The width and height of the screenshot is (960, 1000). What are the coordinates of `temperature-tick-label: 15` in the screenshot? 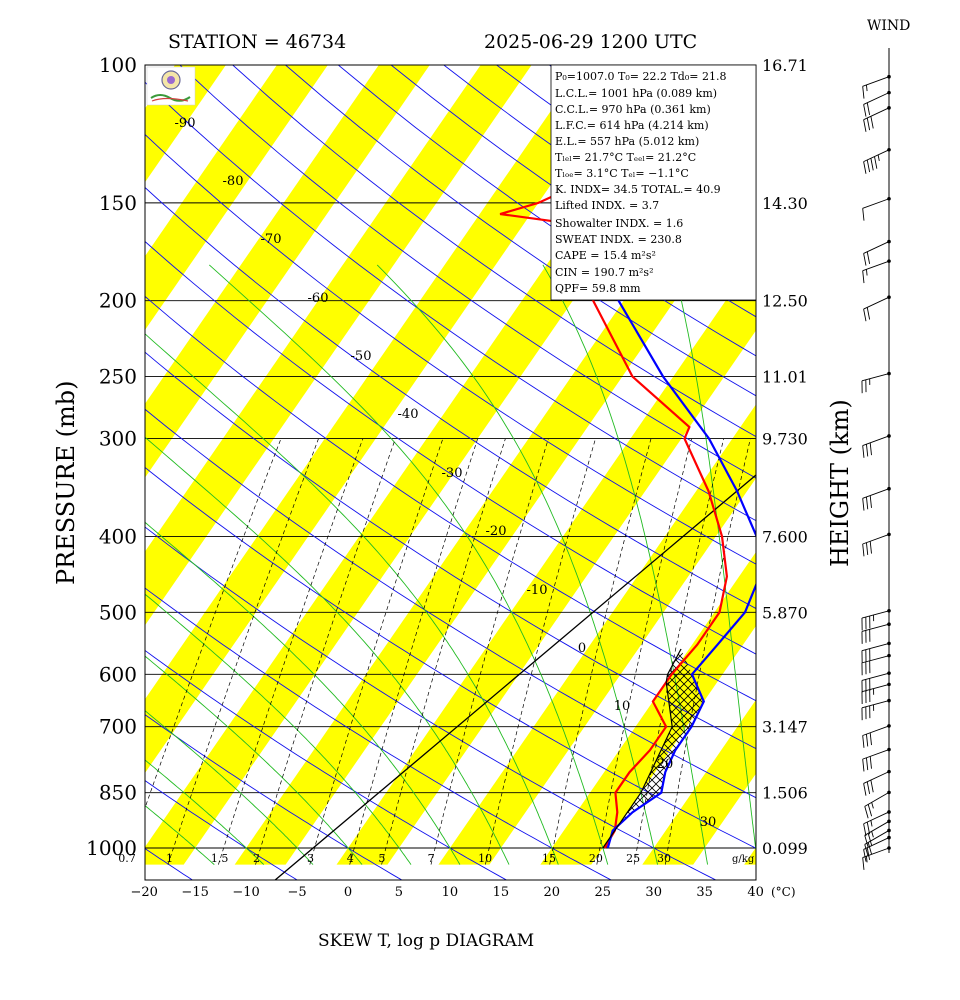 It's located at (501, 892).